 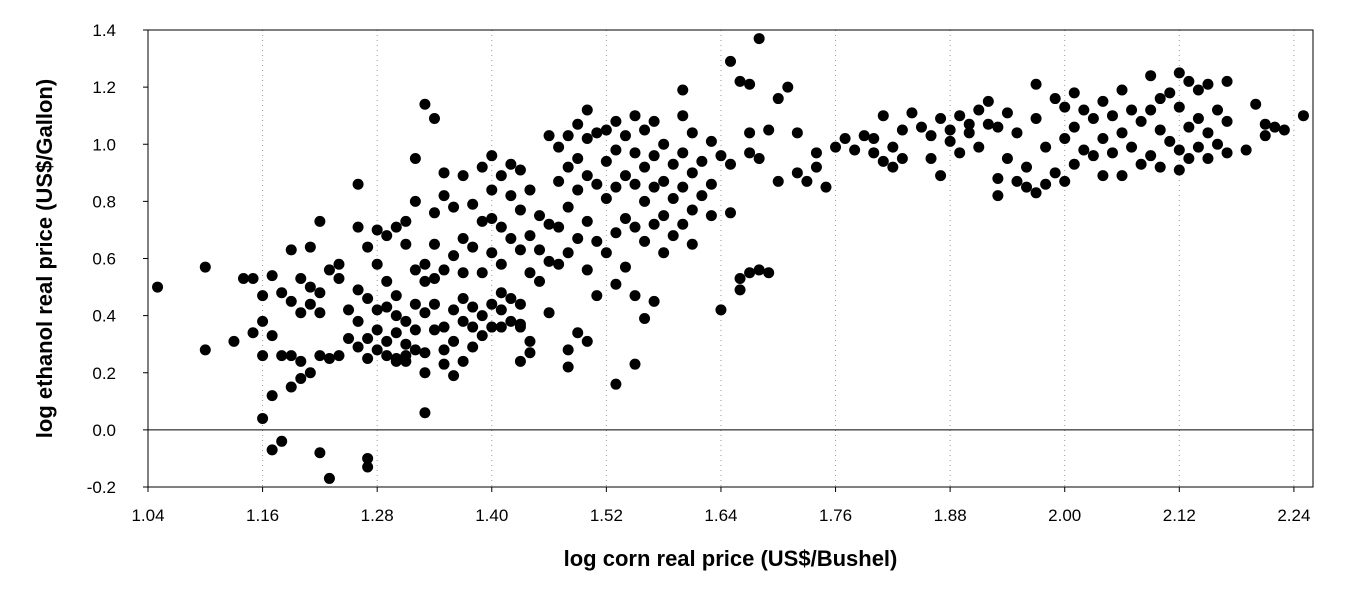 What do you see at coordinates (104, 259) in the screenshot?
I see `y-tick-label: 0.6` at bounding box center [104, 259].